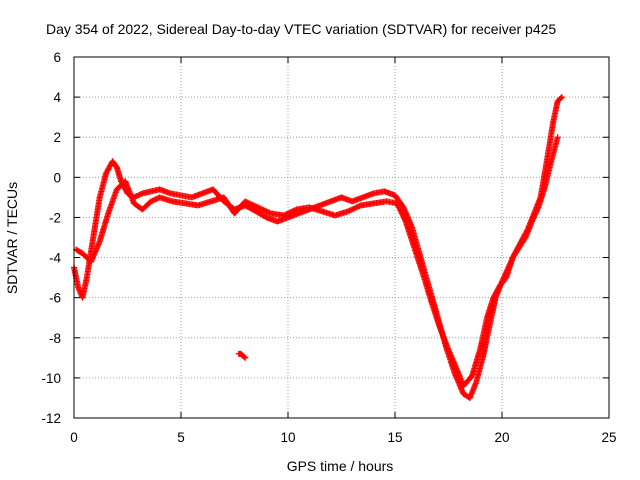 Image resolution: width=640 pixels, height=480 pixels. What do you see at coordinates (57, 137) in the screenshot?
I see `y-tick-label: 2` at bounding box center [57, 137].